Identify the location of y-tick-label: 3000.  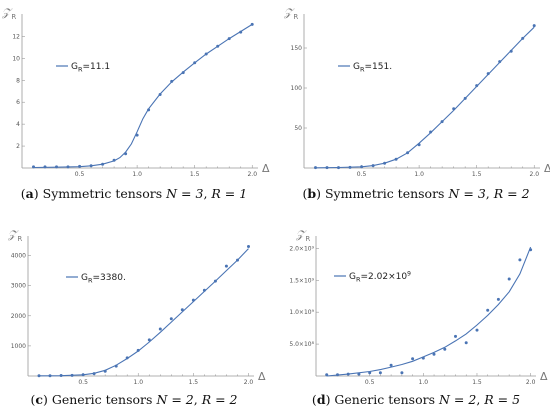
(18, 286).